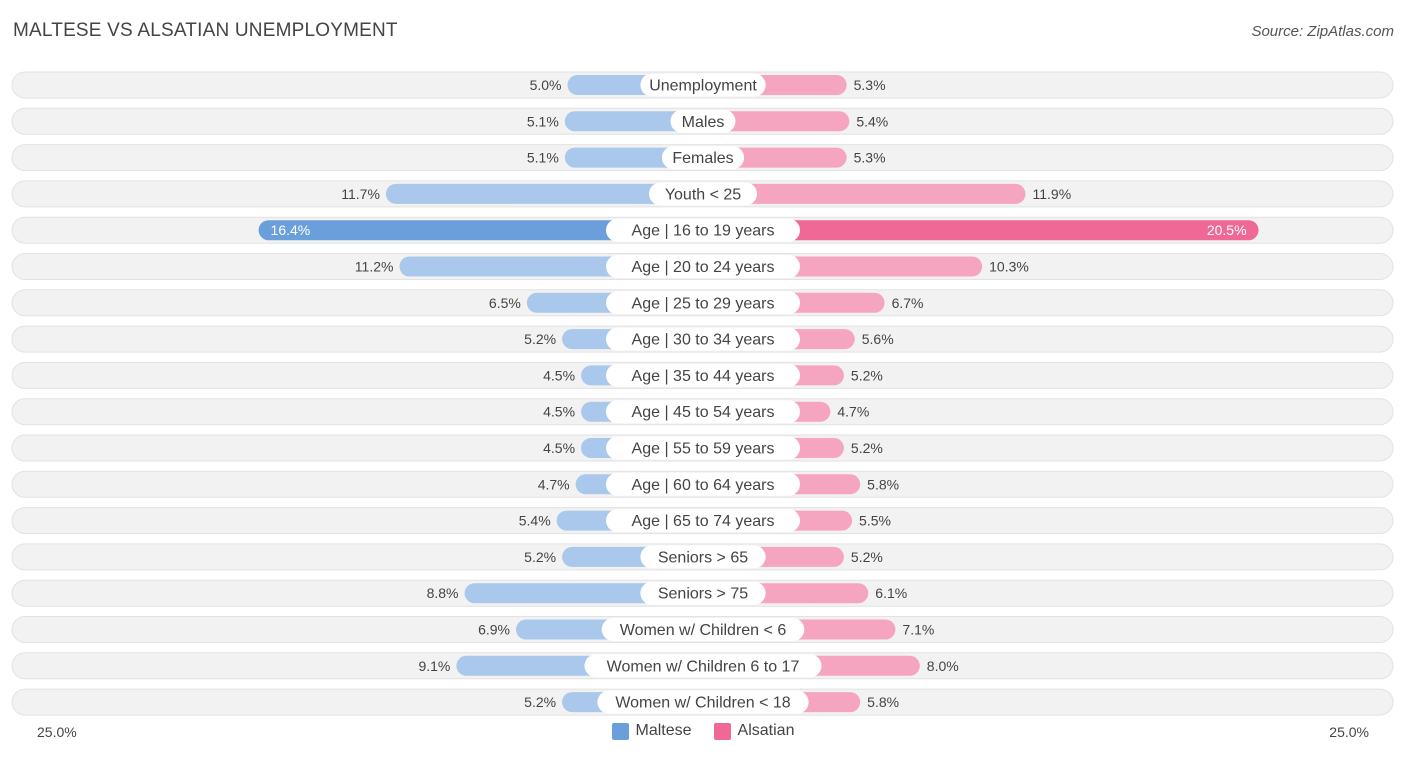  I want to click on bar-row: 5.2% 5.8% Women w/ Children < 18, so click(702, 702).